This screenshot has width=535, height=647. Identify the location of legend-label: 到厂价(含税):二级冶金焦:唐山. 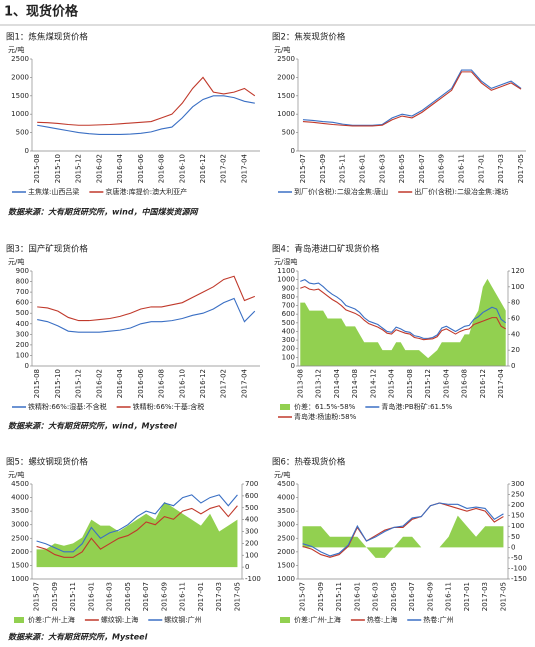
(341, 191).